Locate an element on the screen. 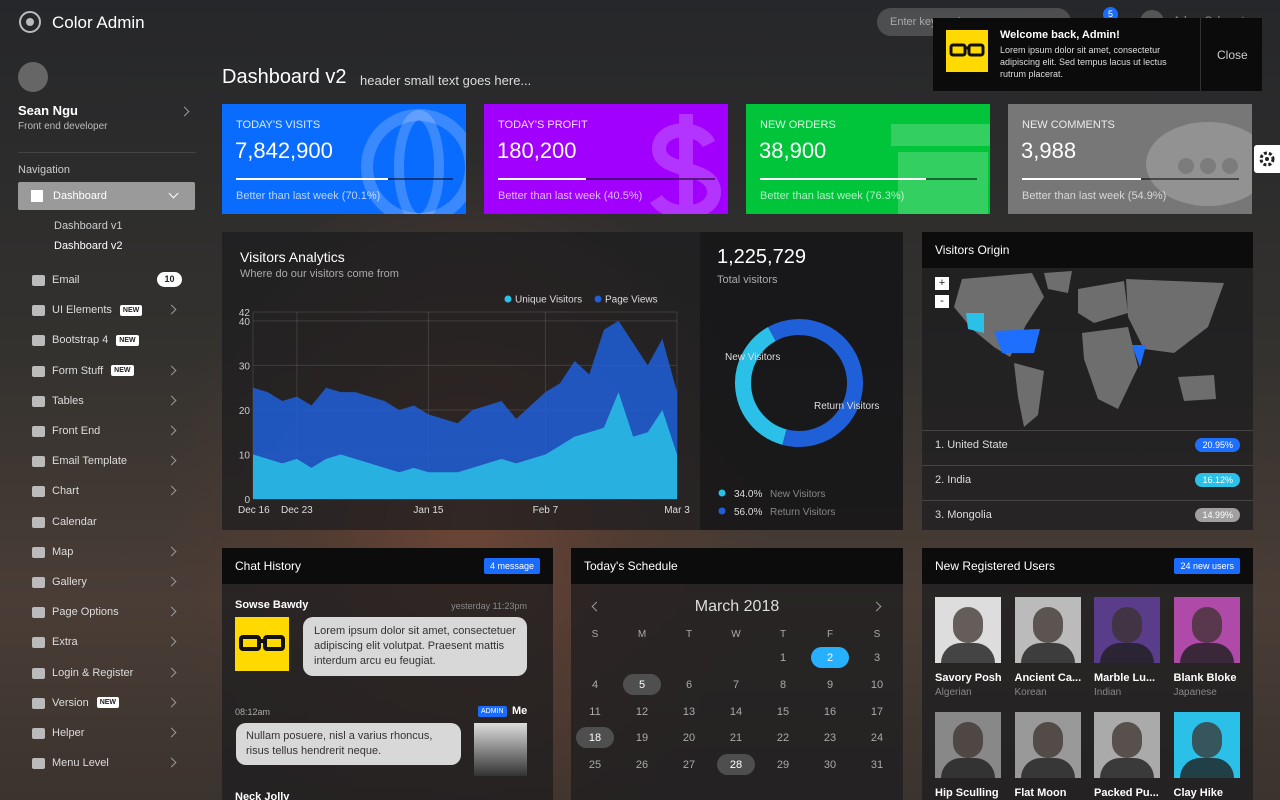 This screenshot has width=1280, height=800. nav-item: Email Template is located at coordinates (89, 461).